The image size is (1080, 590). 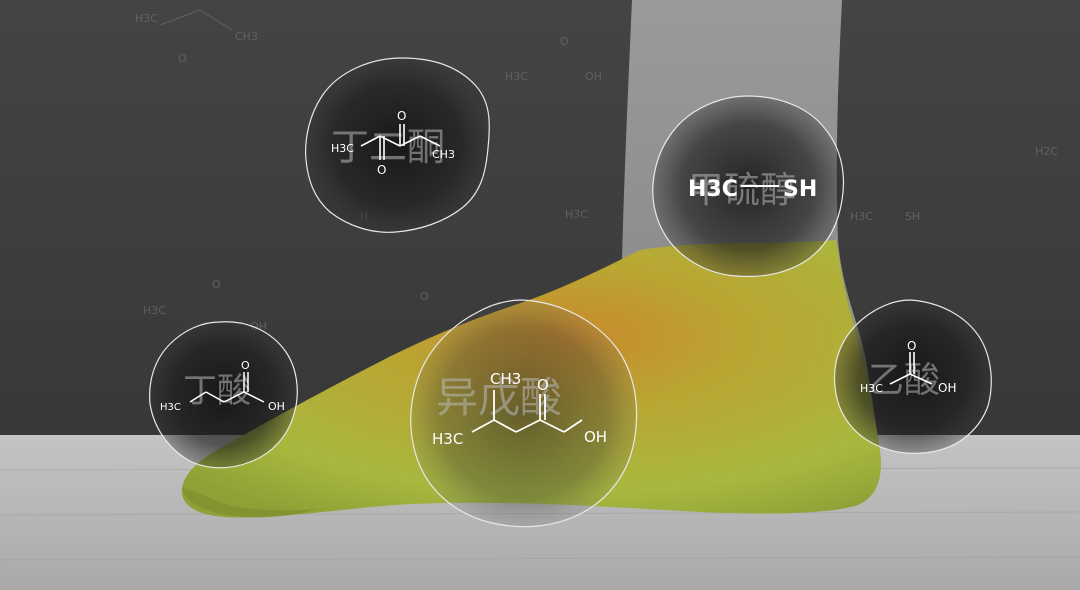 What do you see at coordinates (443, 154) in the screenshot?
I see `label-right: CH3` at bounding box center [443, 154].